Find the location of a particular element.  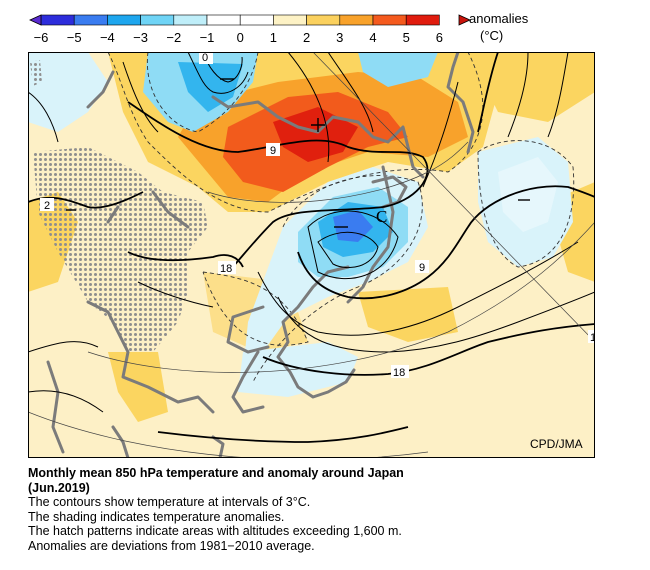

contour-label-18-west: 18 is located at coordinates (226, 269).